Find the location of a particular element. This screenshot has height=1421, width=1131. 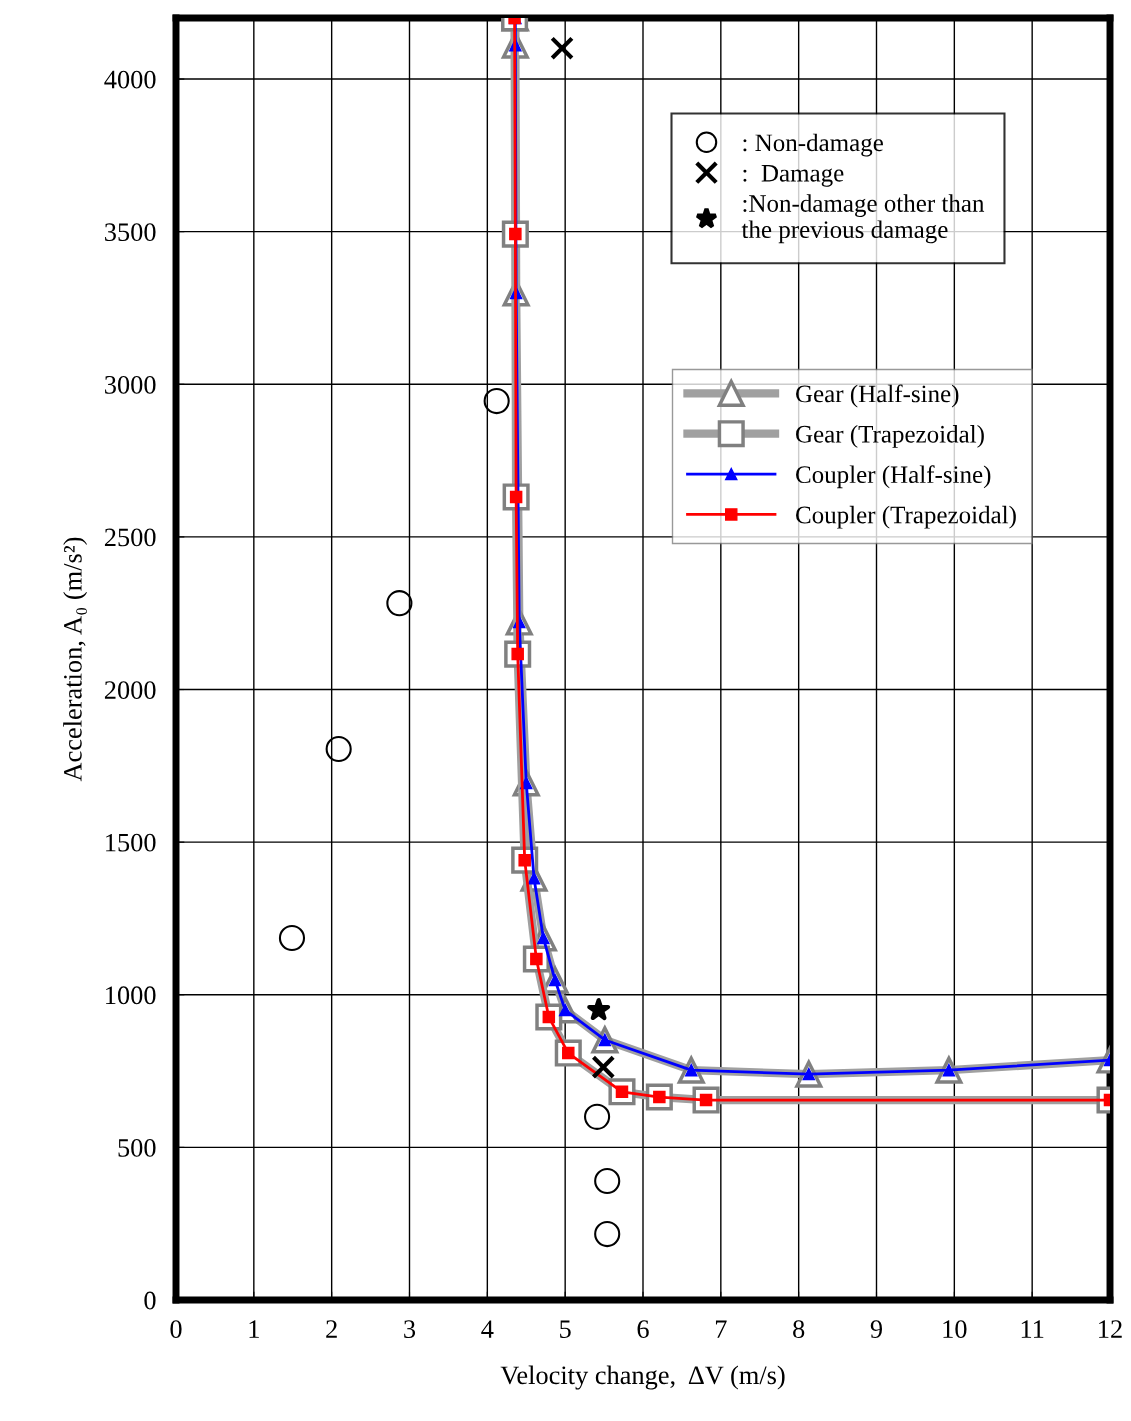

legend-label: Coupler (Trapezoidal) is located at coordinates (906, 517).